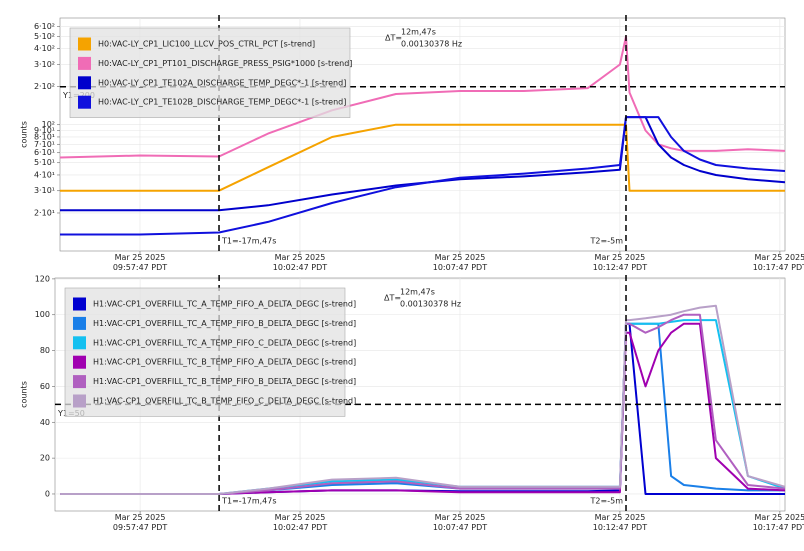 The image size is (804, 551). Describe the element at coordinates (44, 144) in the screenshot. I see `y-tick-label: 7·10¹` at that location.